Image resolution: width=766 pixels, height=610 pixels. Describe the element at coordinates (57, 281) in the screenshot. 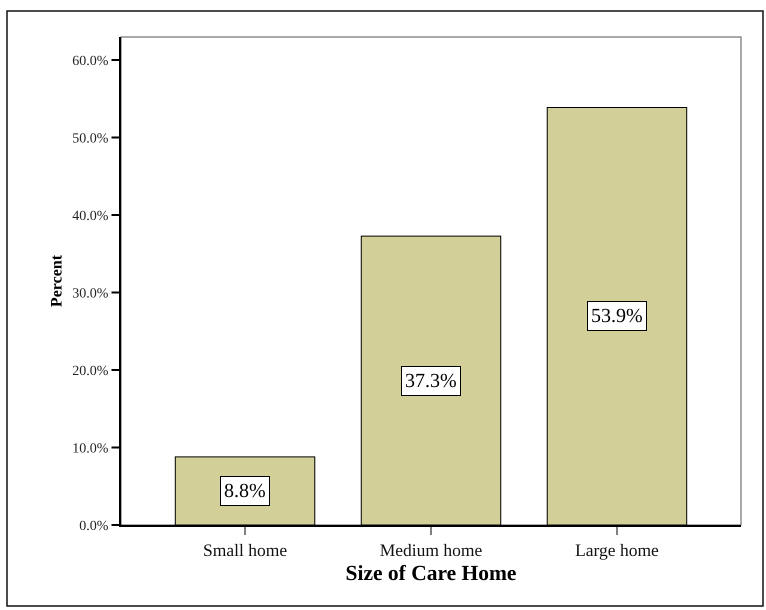

I see `y-axis-title: Percent` at that location.